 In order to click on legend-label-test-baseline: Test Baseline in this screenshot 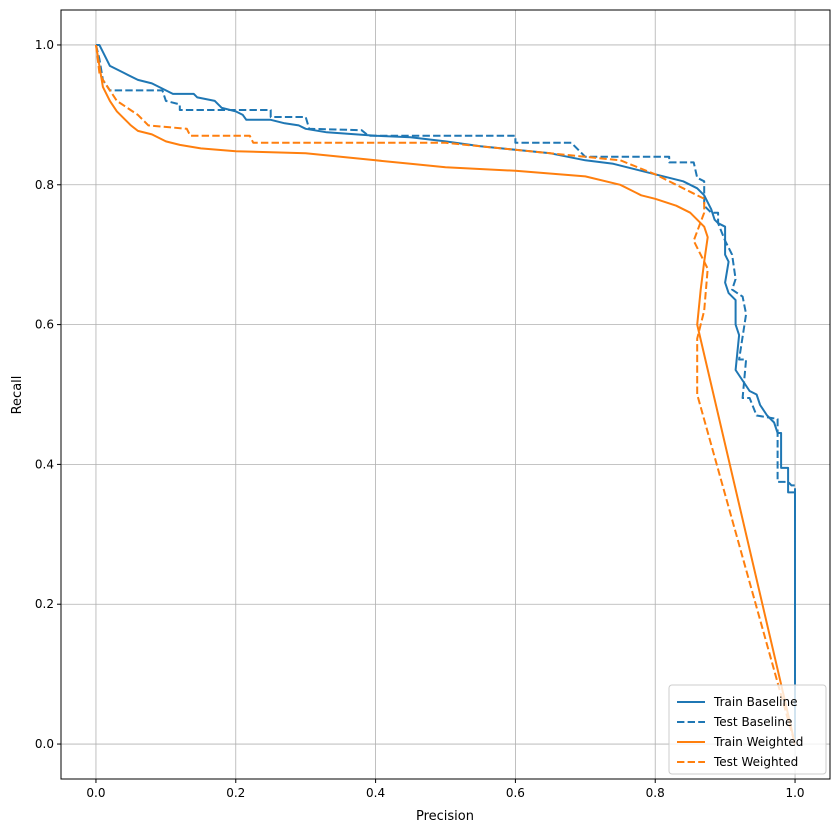, I will do `click(752, 722)`.